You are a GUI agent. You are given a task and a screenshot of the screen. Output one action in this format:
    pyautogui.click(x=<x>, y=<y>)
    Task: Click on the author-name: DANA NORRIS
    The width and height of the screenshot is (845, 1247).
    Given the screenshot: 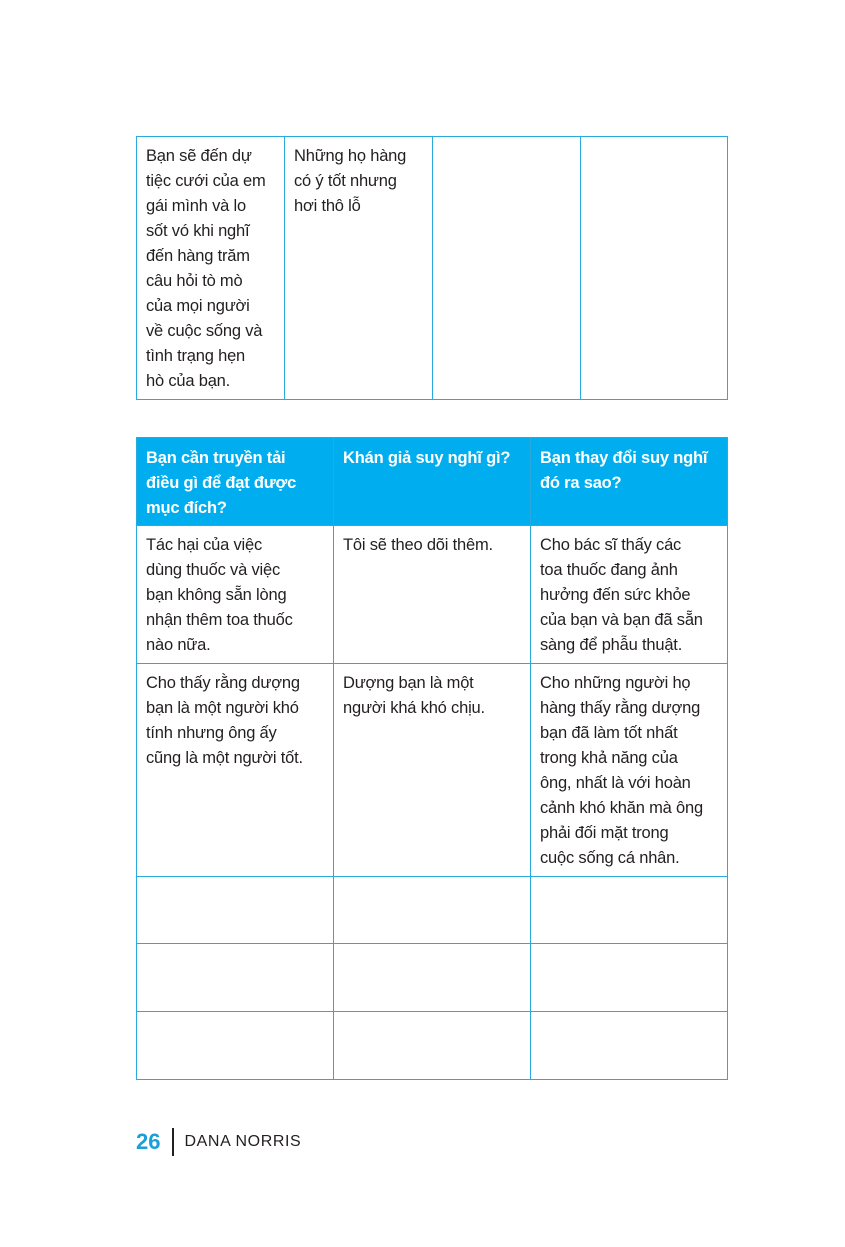 What is the action you would take?
    pyautogui.click(x=243, y=1141)
    